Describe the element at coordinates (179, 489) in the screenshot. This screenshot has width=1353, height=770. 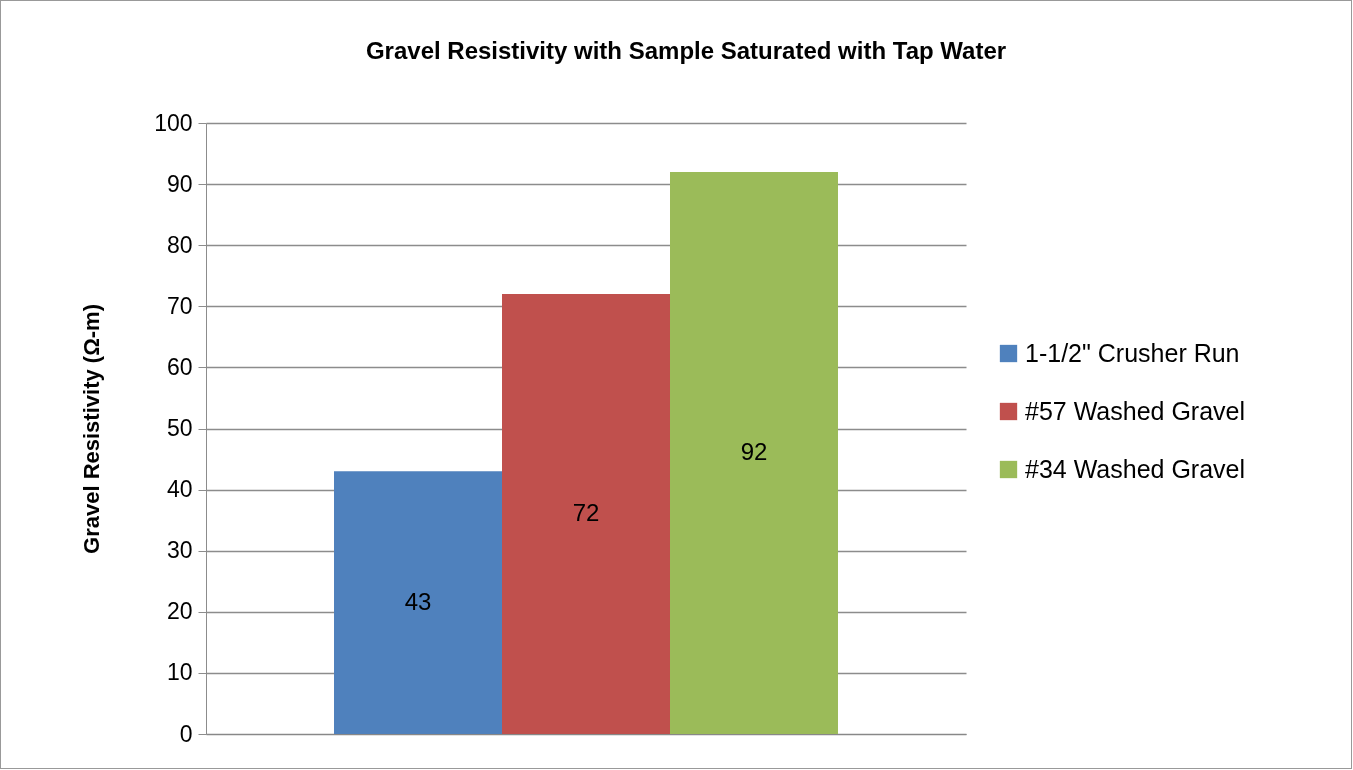
I see `y-tick-label: 40` at that location.